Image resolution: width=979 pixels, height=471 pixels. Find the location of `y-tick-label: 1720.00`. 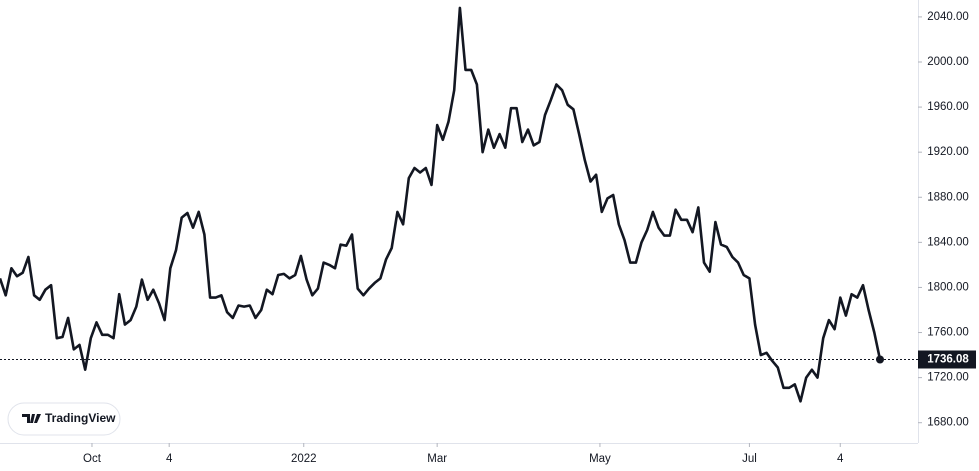

y-tick-label: 1720.00 is located at coordinates (948, 378).